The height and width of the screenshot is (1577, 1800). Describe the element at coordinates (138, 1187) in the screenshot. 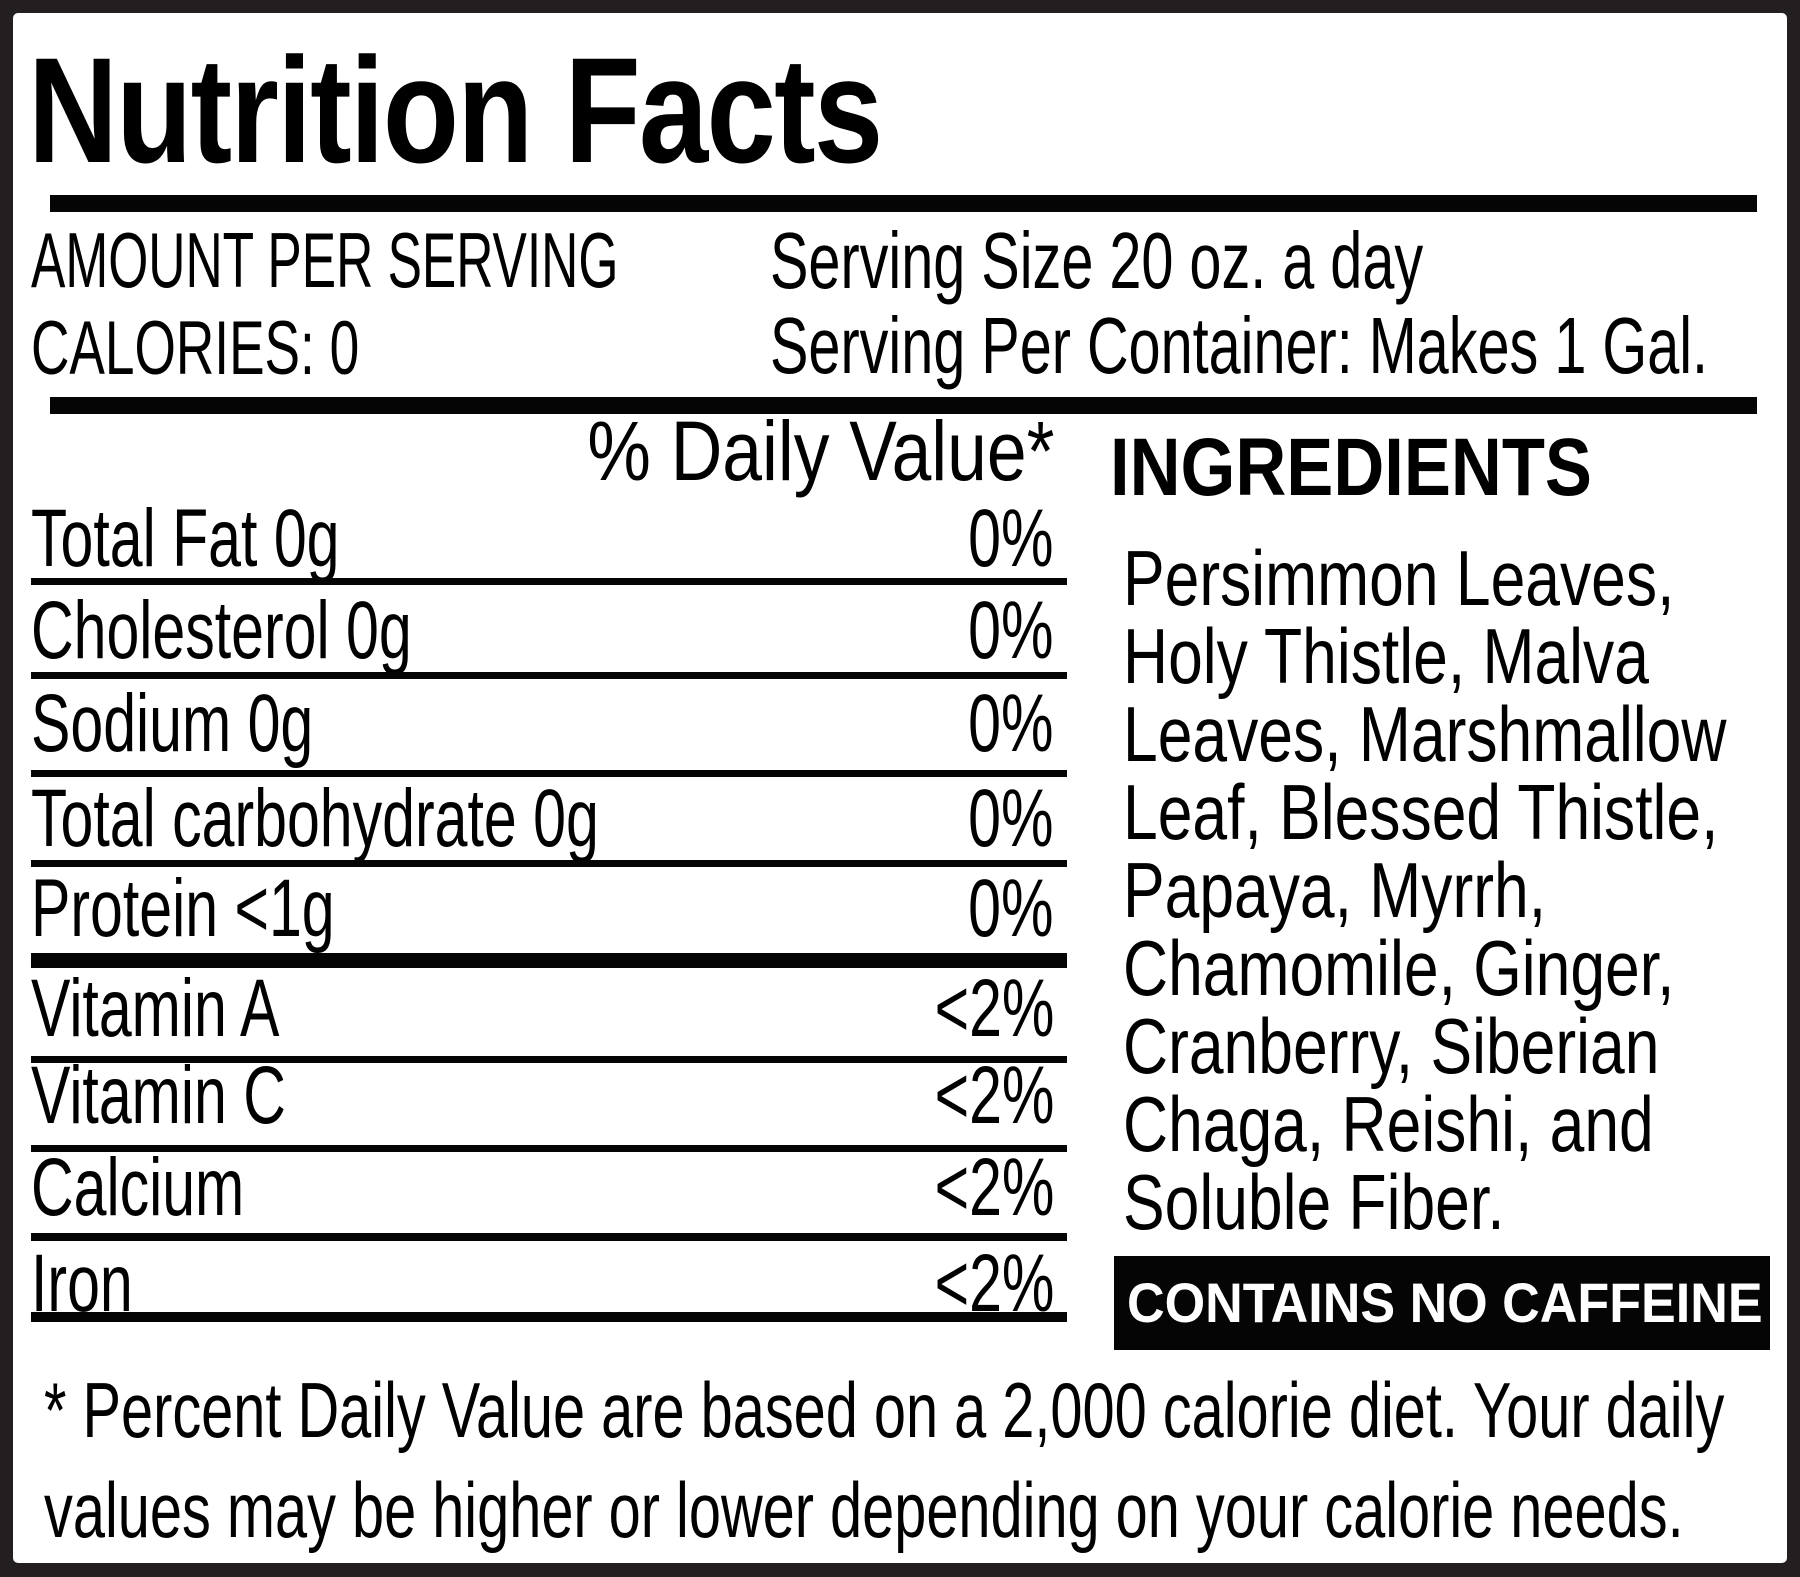

I see `nutrient-name-calcium: Calcium` at that location.